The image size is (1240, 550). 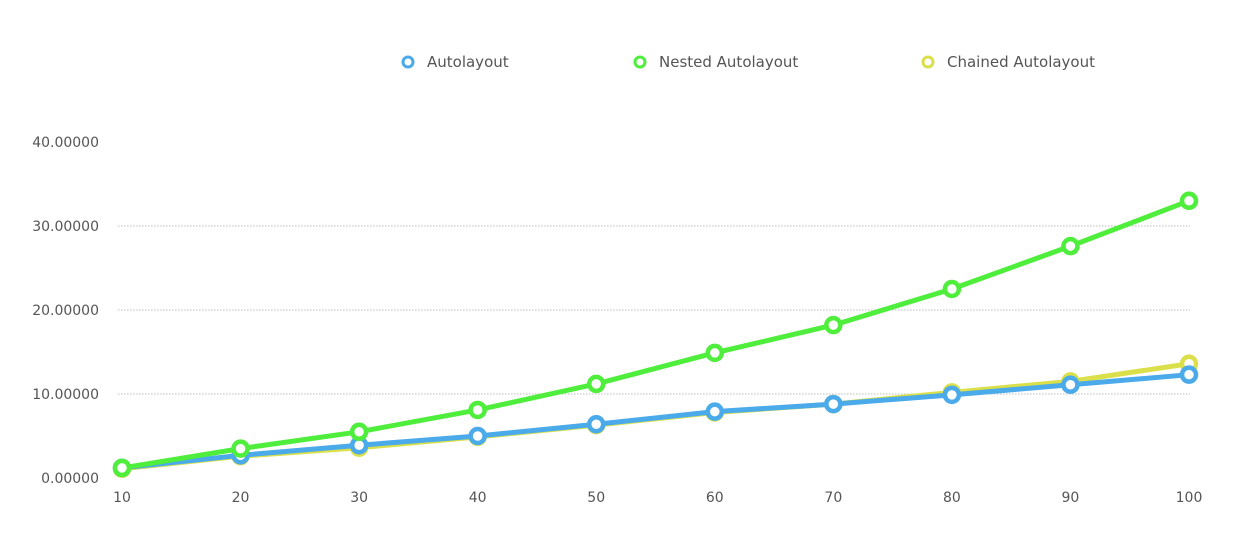 I want to click on legend-label: Autolayout, so click(x=468, y=62).